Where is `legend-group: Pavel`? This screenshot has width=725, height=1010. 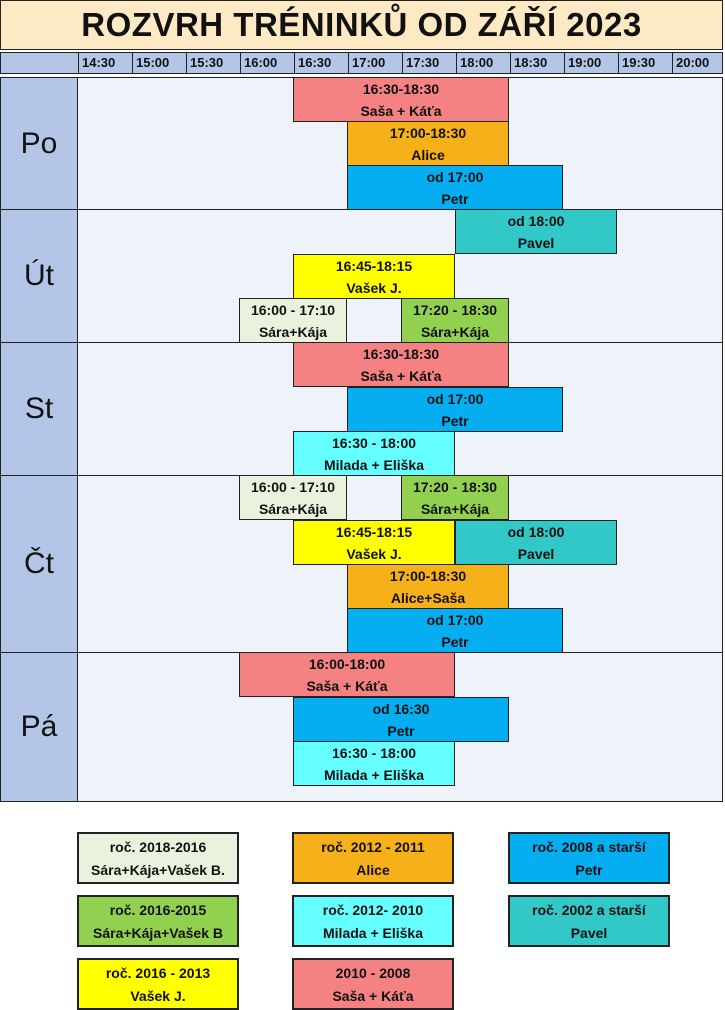 legend-group: Pavel is located at coordinates (589, 933).